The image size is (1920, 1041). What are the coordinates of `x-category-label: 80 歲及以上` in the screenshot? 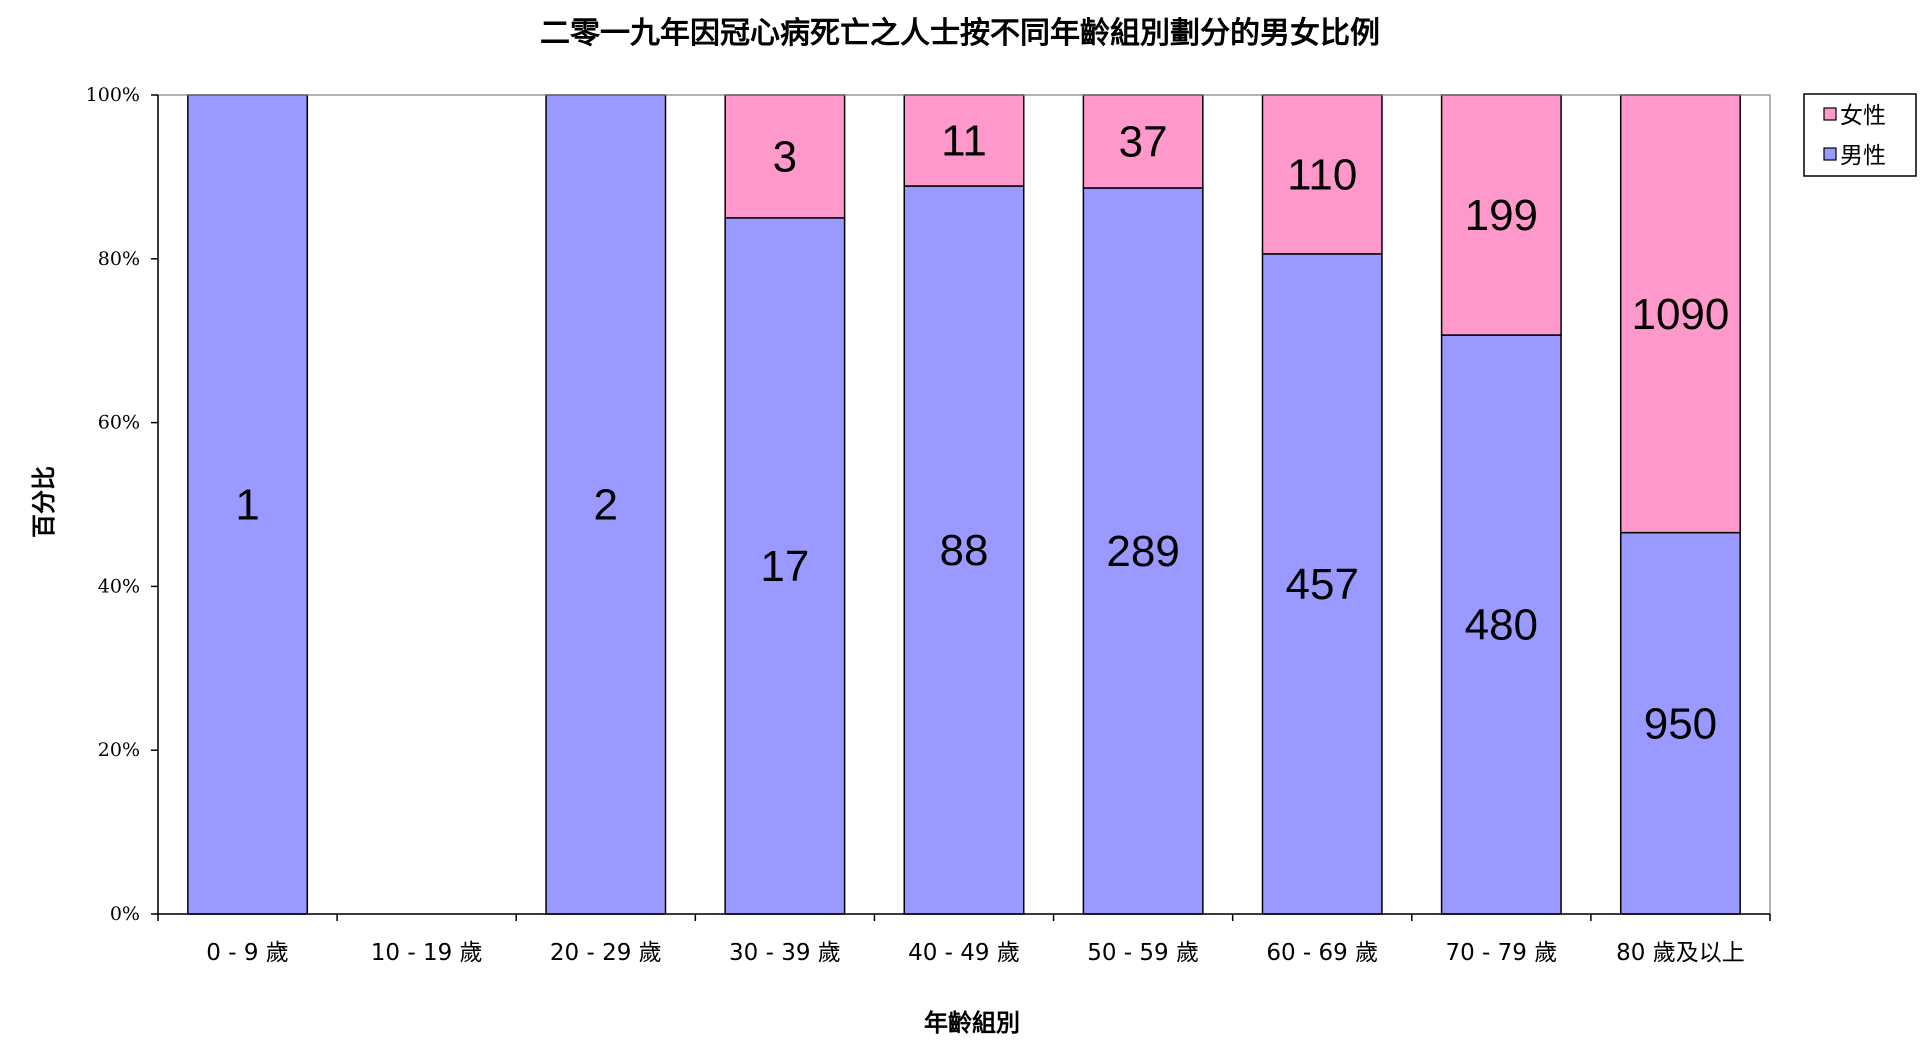 It's located at (1680, 953).